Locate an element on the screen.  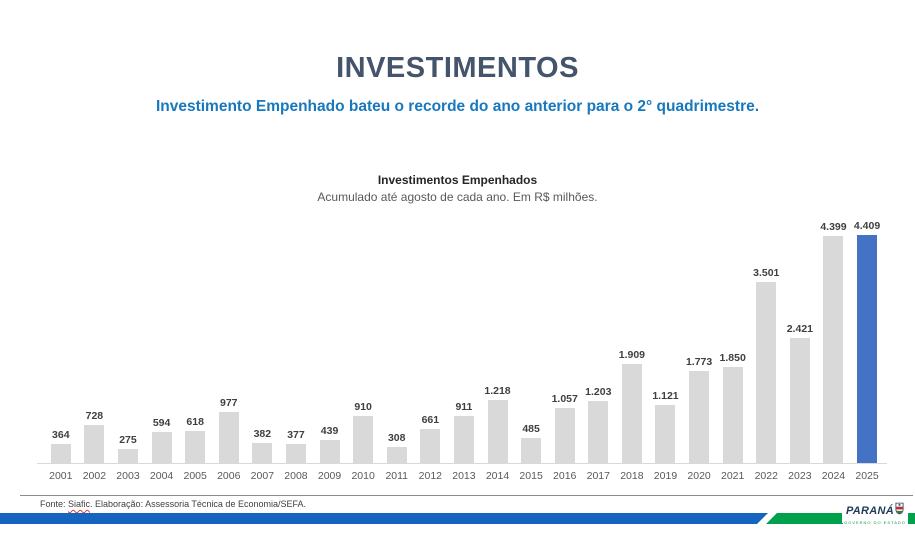
x-axis-label: 2019 is located at coordinates (665, 476).